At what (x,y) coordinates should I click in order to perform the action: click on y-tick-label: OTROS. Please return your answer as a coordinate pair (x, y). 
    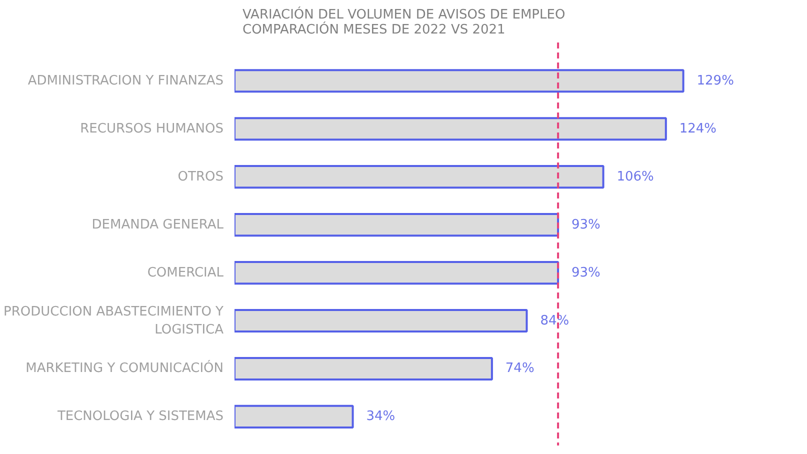
    Looking at the image, I should click on (201, 176).